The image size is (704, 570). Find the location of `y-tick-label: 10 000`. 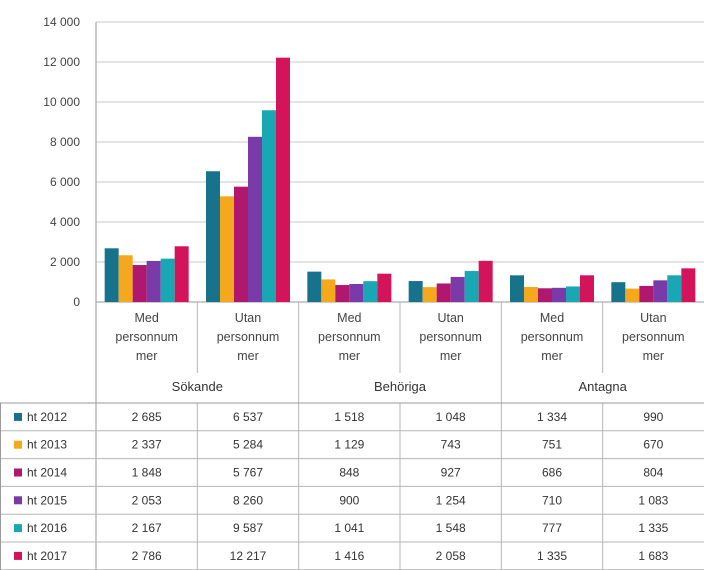

y-tick-label: 10 000 is located at coordinates (61, 102).